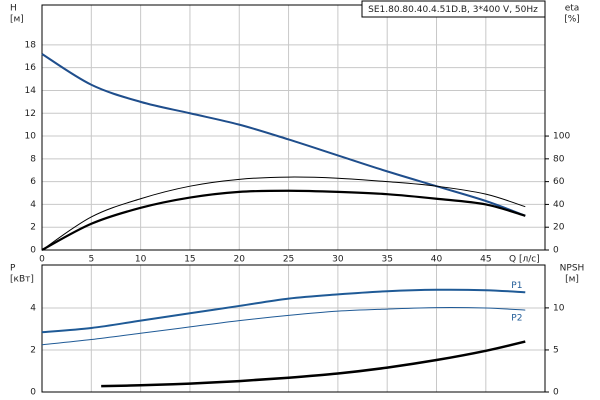 This screenshot has height=400, width=600. I want to click on x-axis-label: Q [л/с], so click(524, 260).